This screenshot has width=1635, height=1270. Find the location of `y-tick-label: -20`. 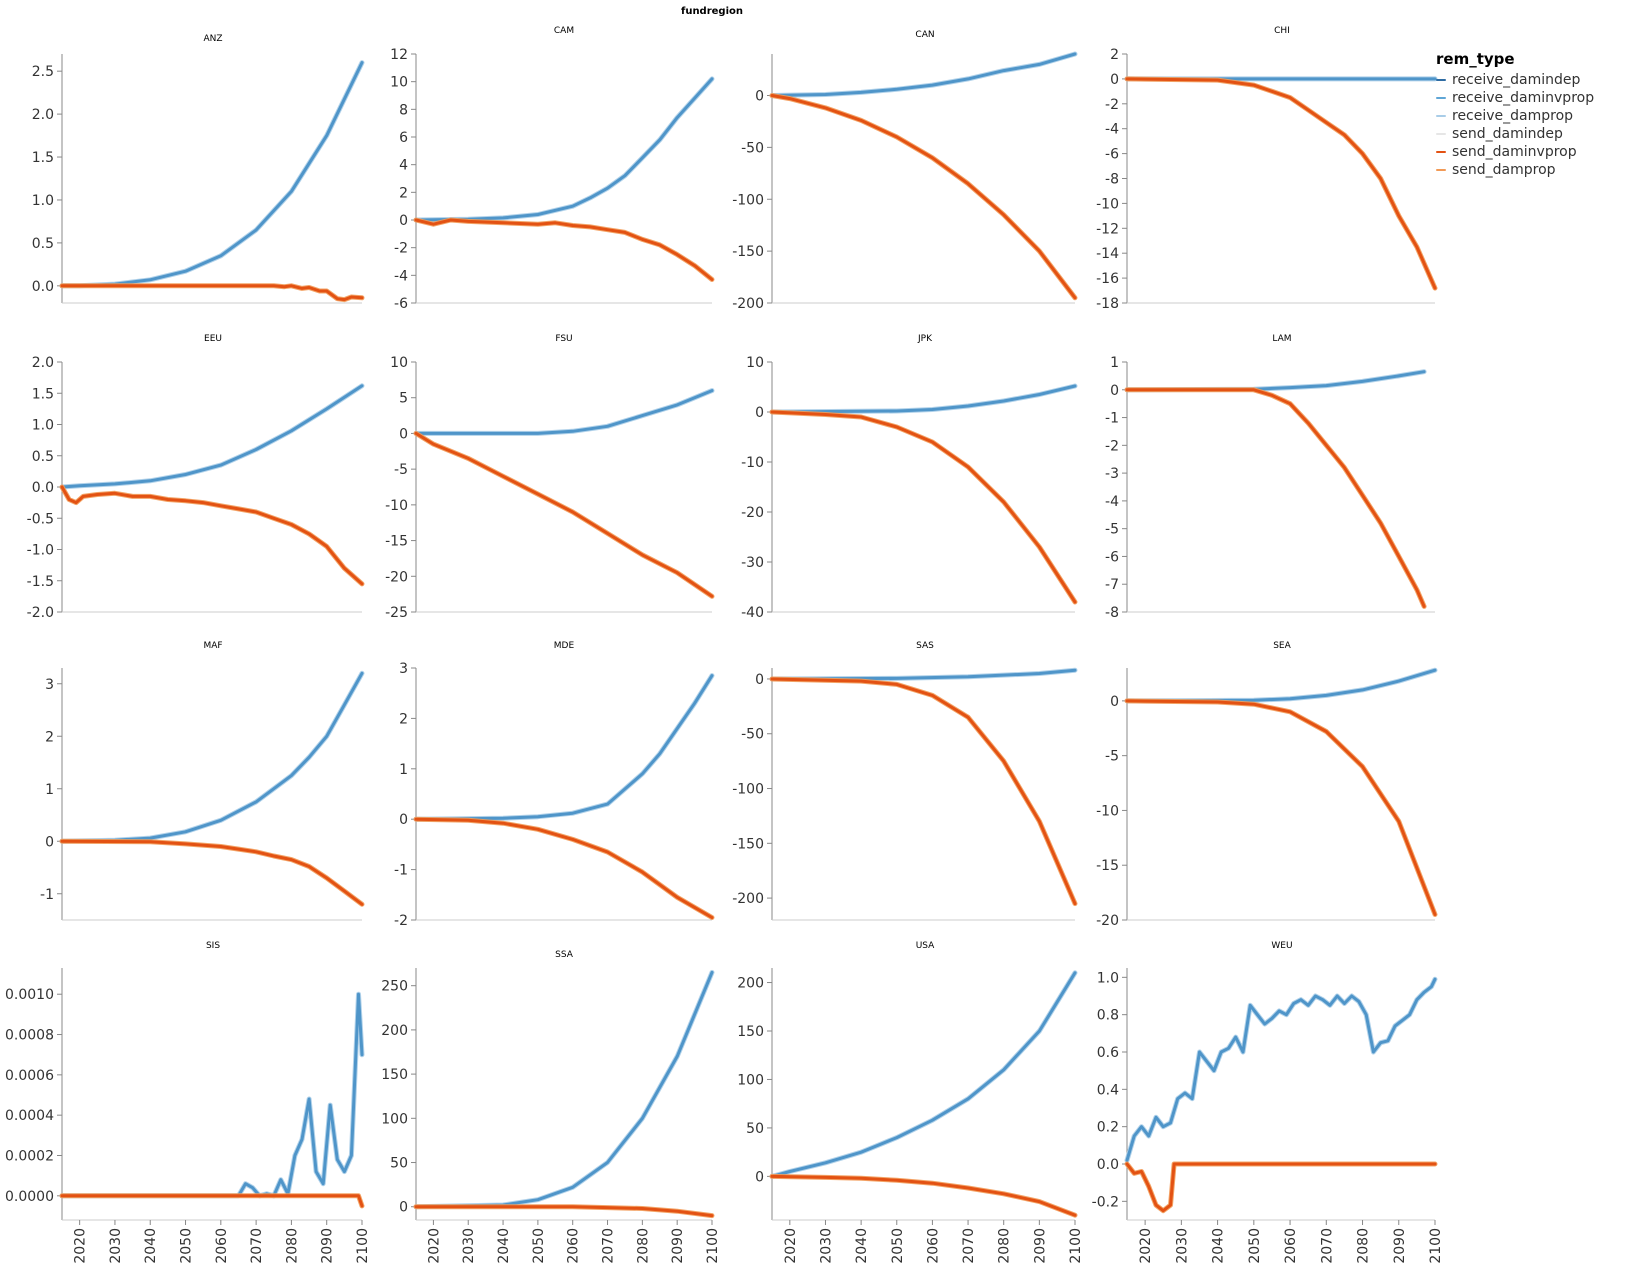

y-tick-label: -20 is located at coordinates (752, 513).